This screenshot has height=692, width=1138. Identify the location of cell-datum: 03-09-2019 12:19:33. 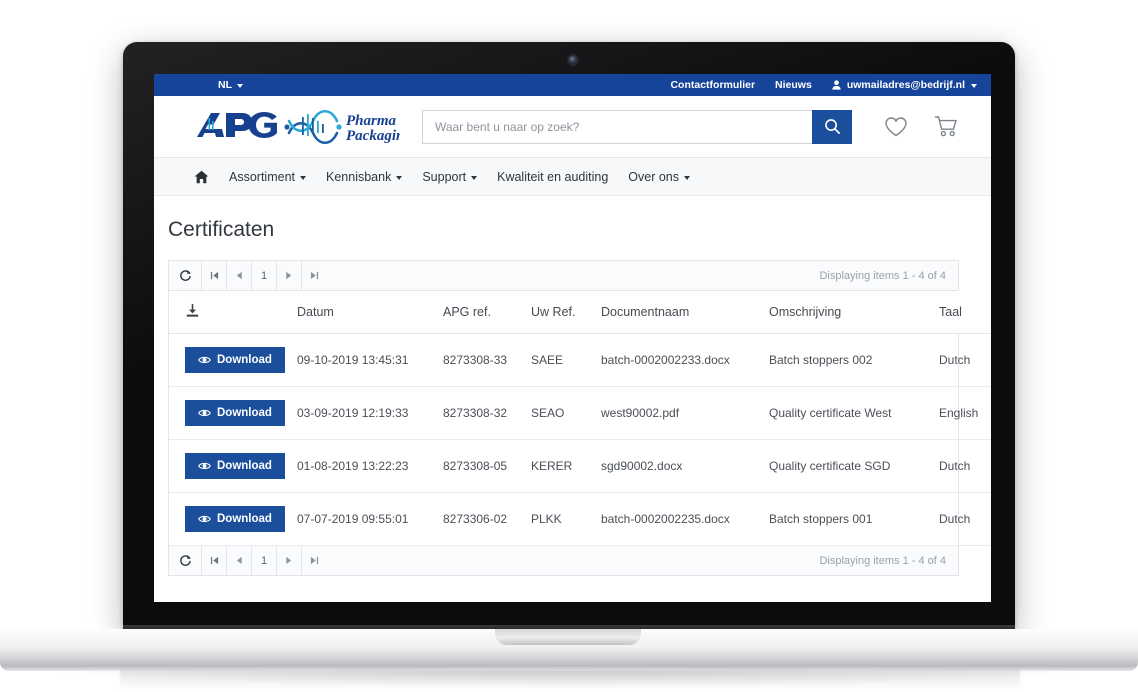
(364, 413).